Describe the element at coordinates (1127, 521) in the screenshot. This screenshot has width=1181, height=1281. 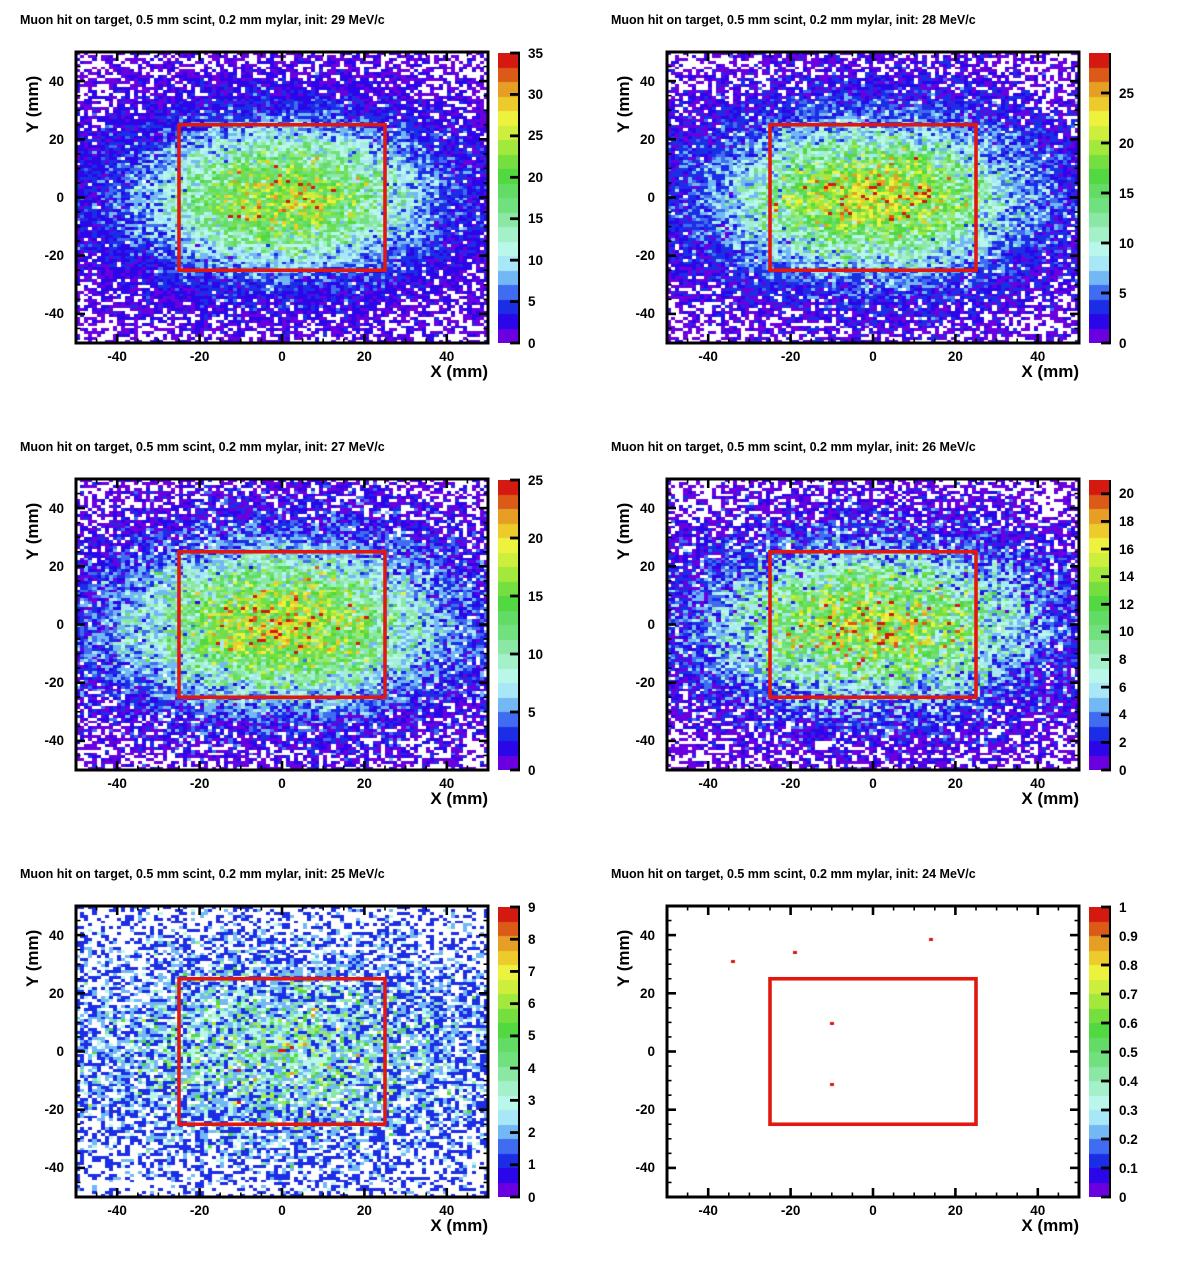
I see `colorbar-tick-label: 18` at that location.